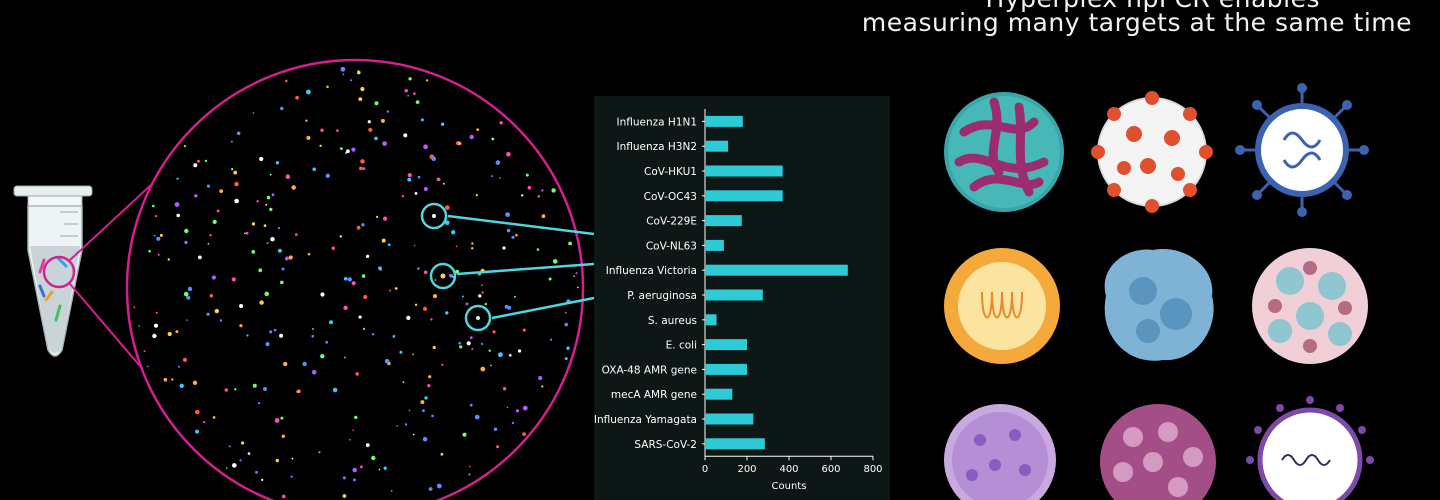 This screenshot has width=1440, height=500. What do you see at coordinates (649, 370) in the screenshot?
I see `category-label: OXA-48 AMR gene` at bounding box center [649, 370].